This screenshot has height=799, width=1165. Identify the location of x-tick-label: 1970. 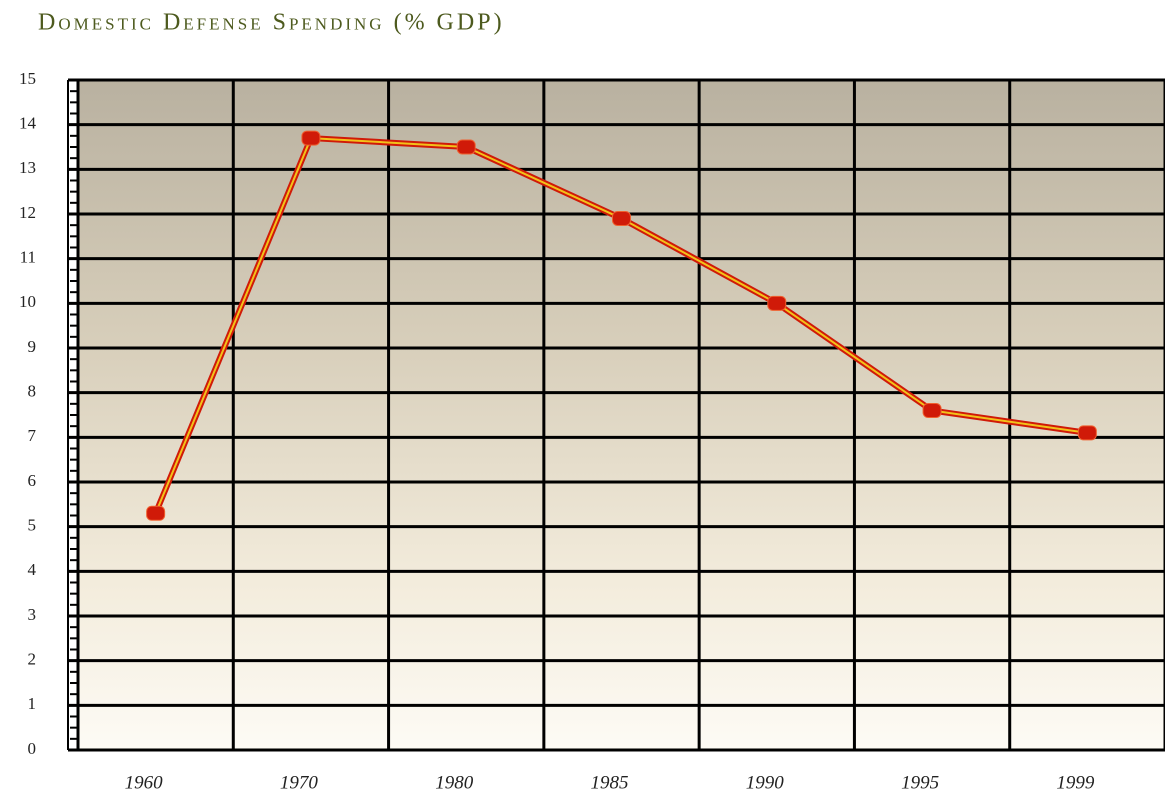
(299, 782).